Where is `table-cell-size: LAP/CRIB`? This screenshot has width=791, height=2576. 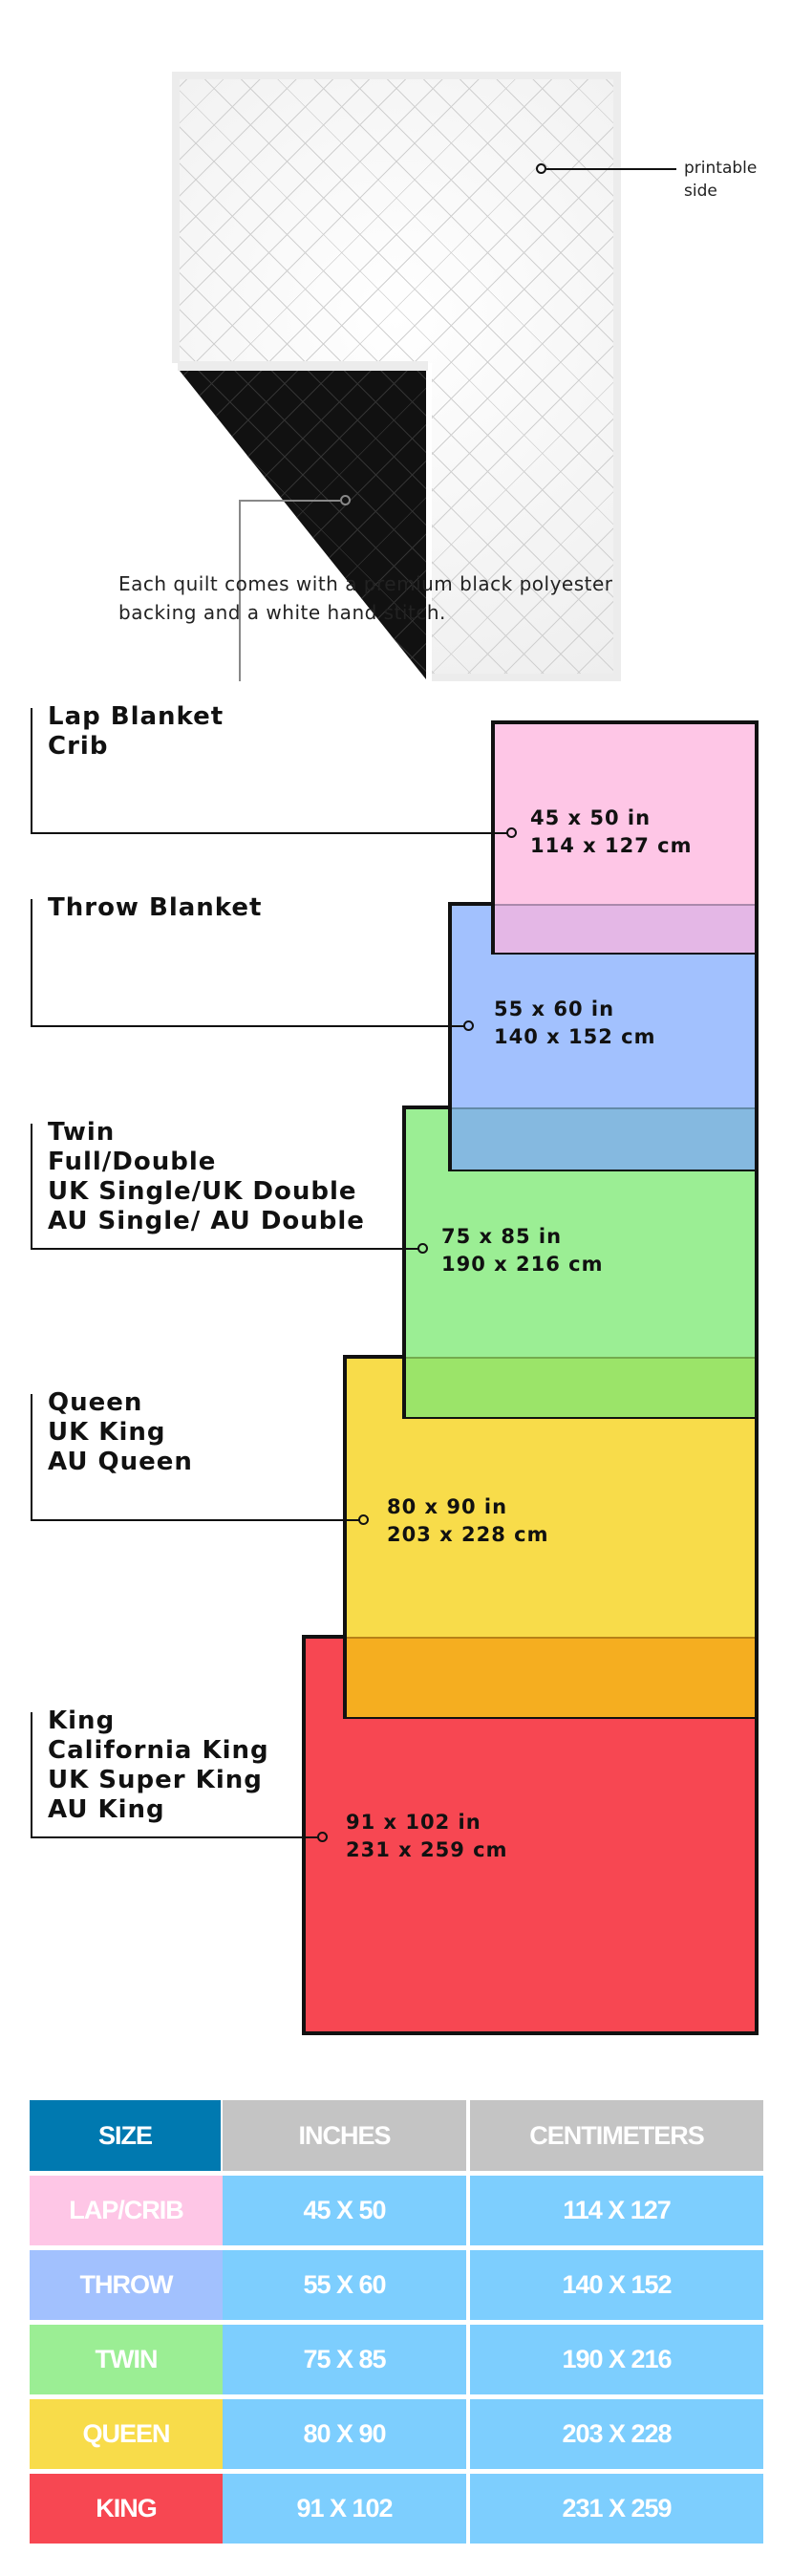
table-cell-size: LAP/CRIB is located at coordinates (126, 2210).